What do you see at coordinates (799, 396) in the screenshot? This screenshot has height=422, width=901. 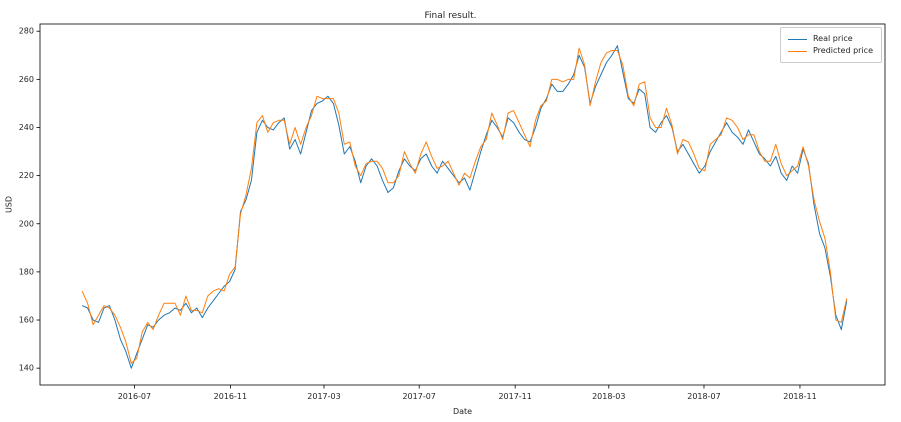 I see `svg-text: 2018-11` at bounding box center [799, 396].